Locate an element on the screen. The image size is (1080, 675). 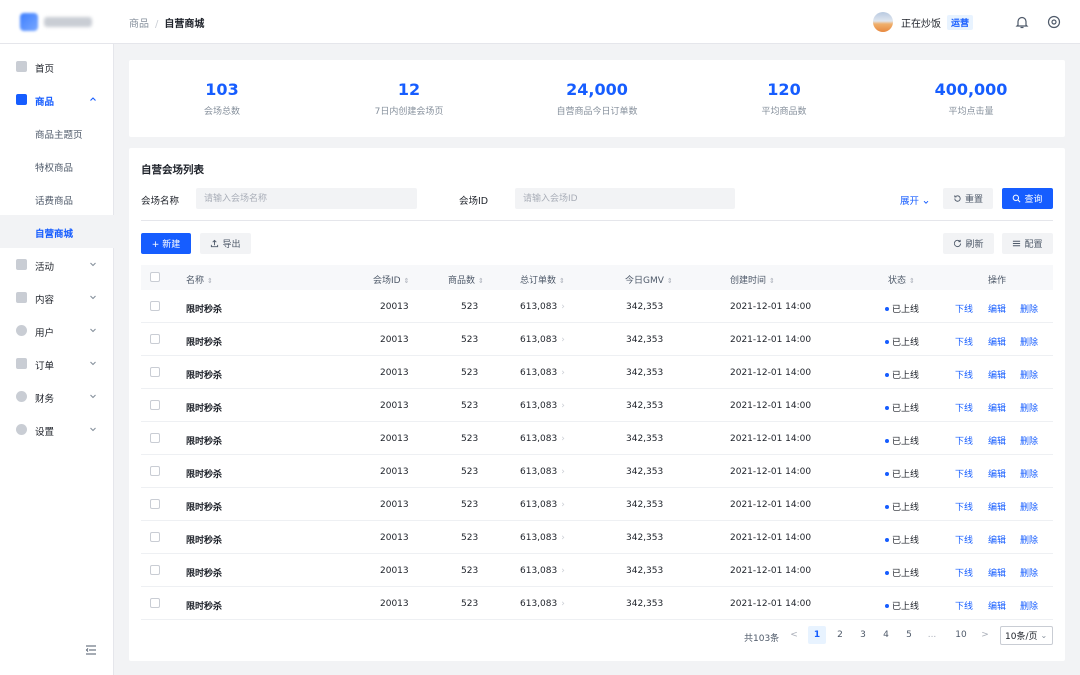
app-logo is located at coordinates (57, 22).